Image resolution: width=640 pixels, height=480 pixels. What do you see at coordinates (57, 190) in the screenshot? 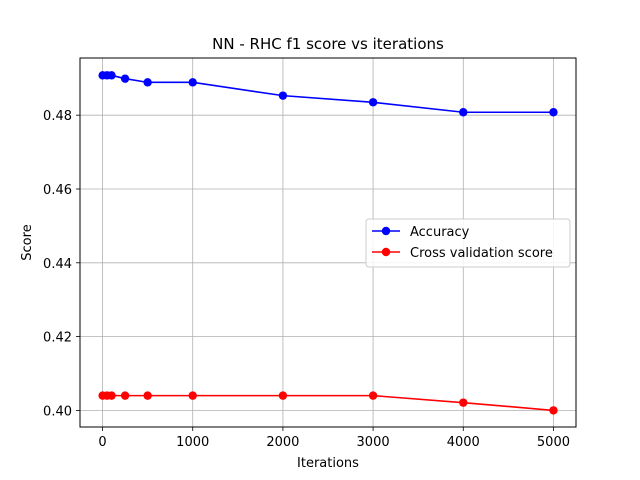
I see `y-tick-label: 0.46` at bounding box center [57, 190].